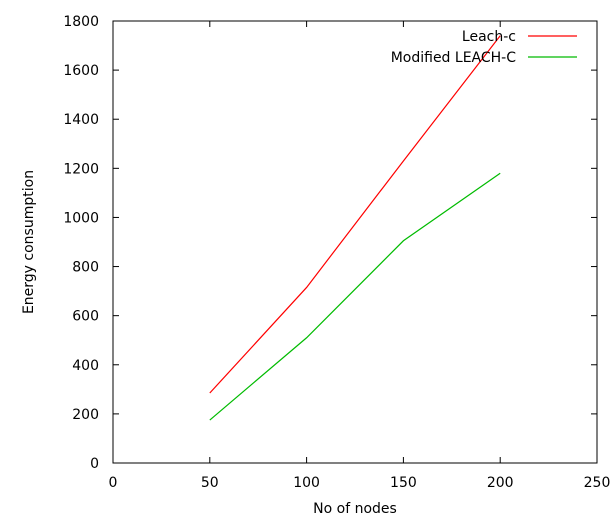 Image resolution: width=611 pixels, height=523 pixels. What do you see at coordinates (81, 71) in the screenshot?
I see `y-tick-label: 1600` at bounding box center [81, 71].